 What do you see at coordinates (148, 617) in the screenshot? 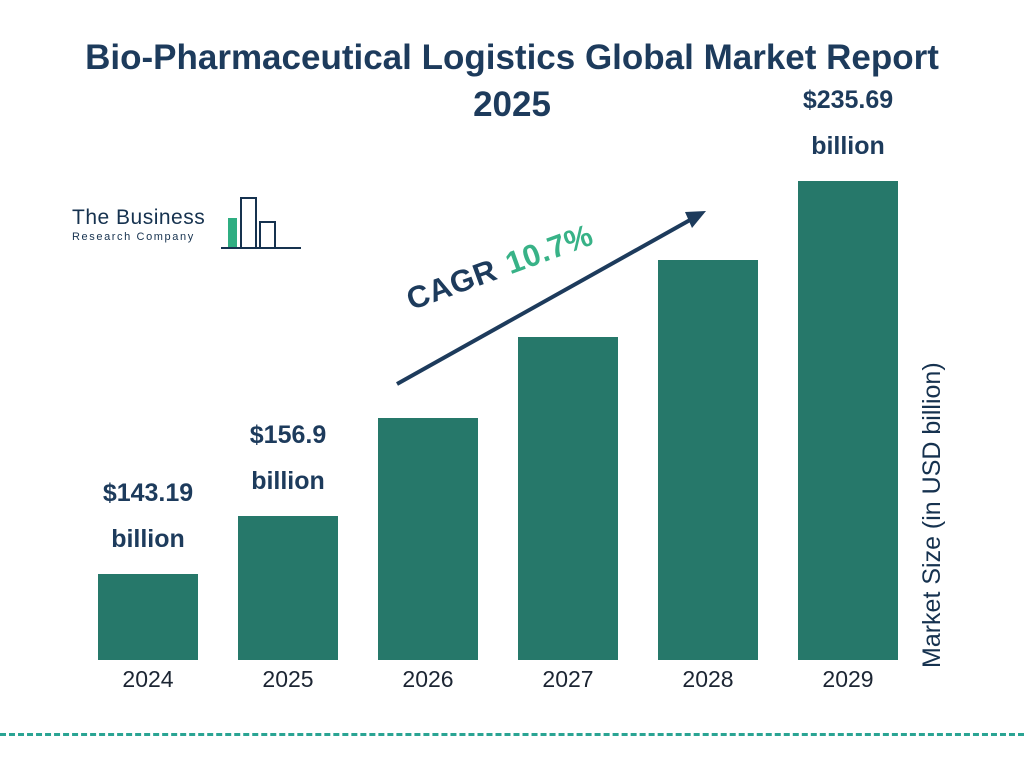
I see `bar-2024` at bounding box center [148, 617].